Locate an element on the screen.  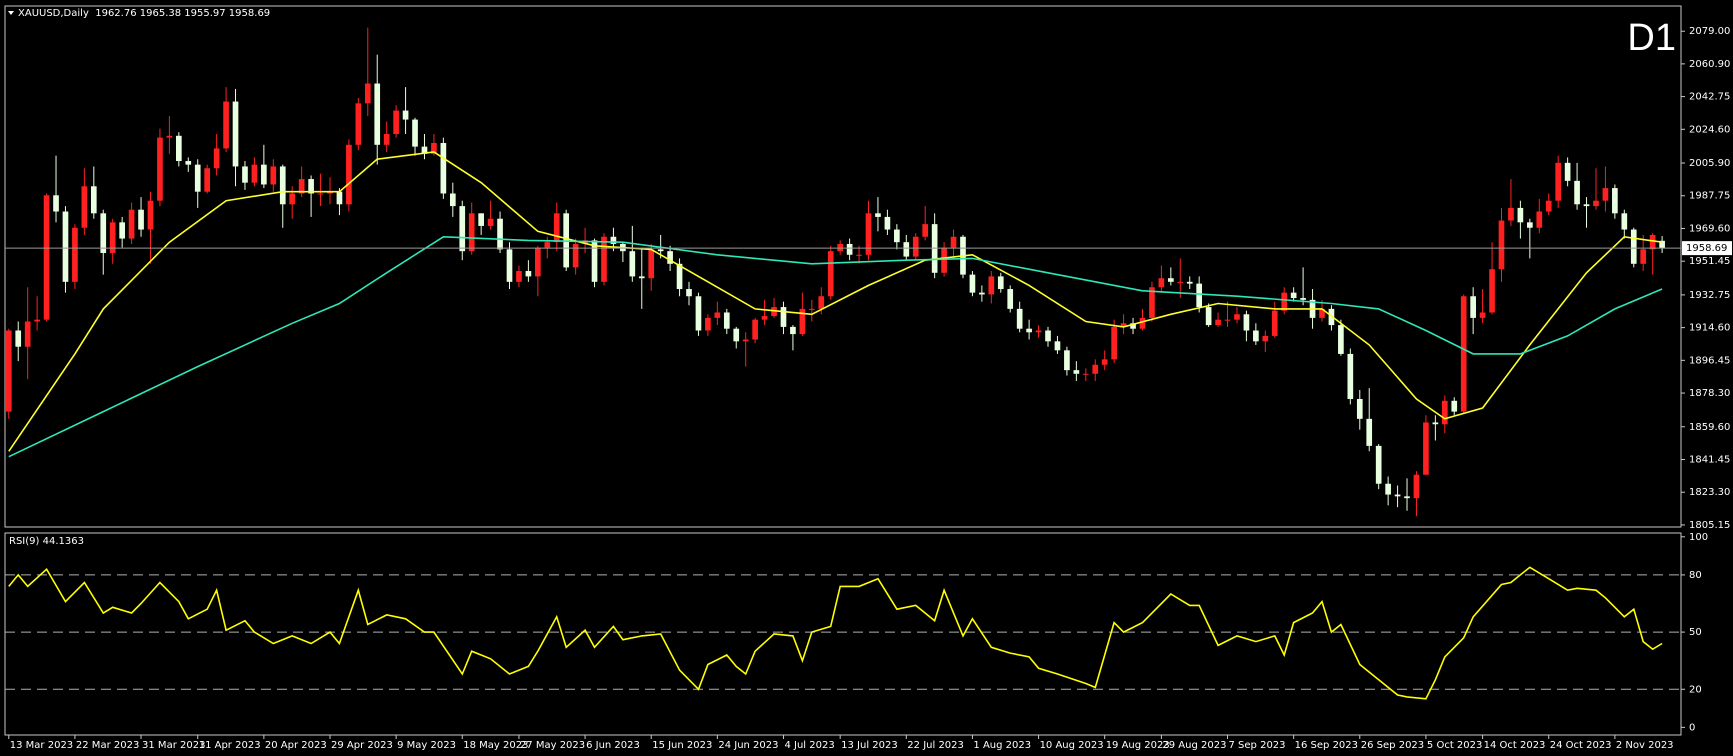
y-tick-label: 0 is located at coordinates (1692, 727).